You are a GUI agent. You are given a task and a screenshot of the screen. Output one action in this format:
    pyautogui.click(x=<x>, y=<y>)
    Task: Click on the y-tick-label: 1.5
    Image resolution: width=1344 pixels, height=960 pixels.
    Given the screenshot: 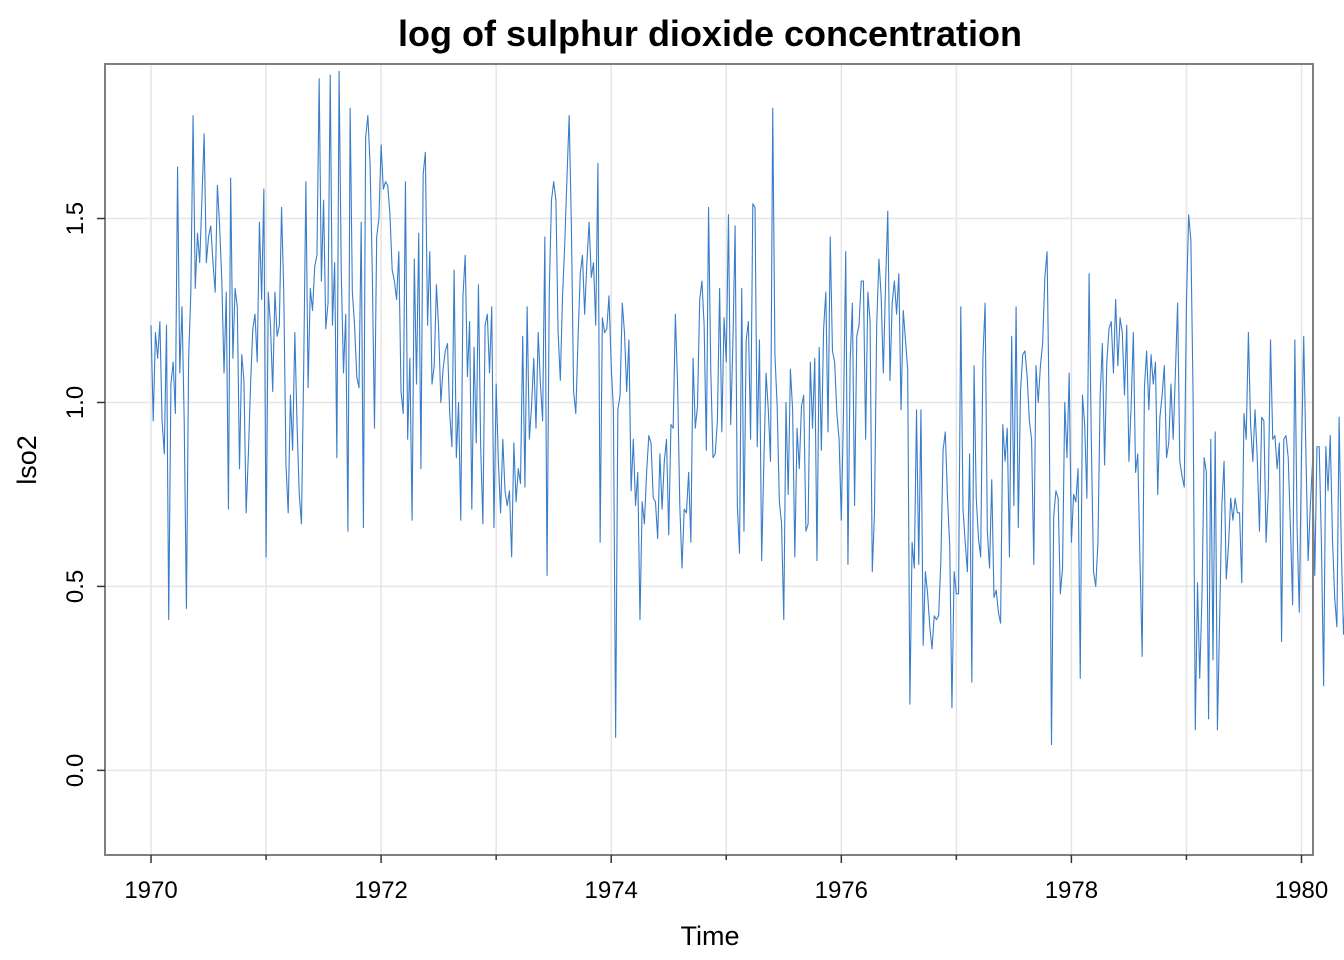 What is the action you would take?
    pyautogui.click(x=75, y=218)
    